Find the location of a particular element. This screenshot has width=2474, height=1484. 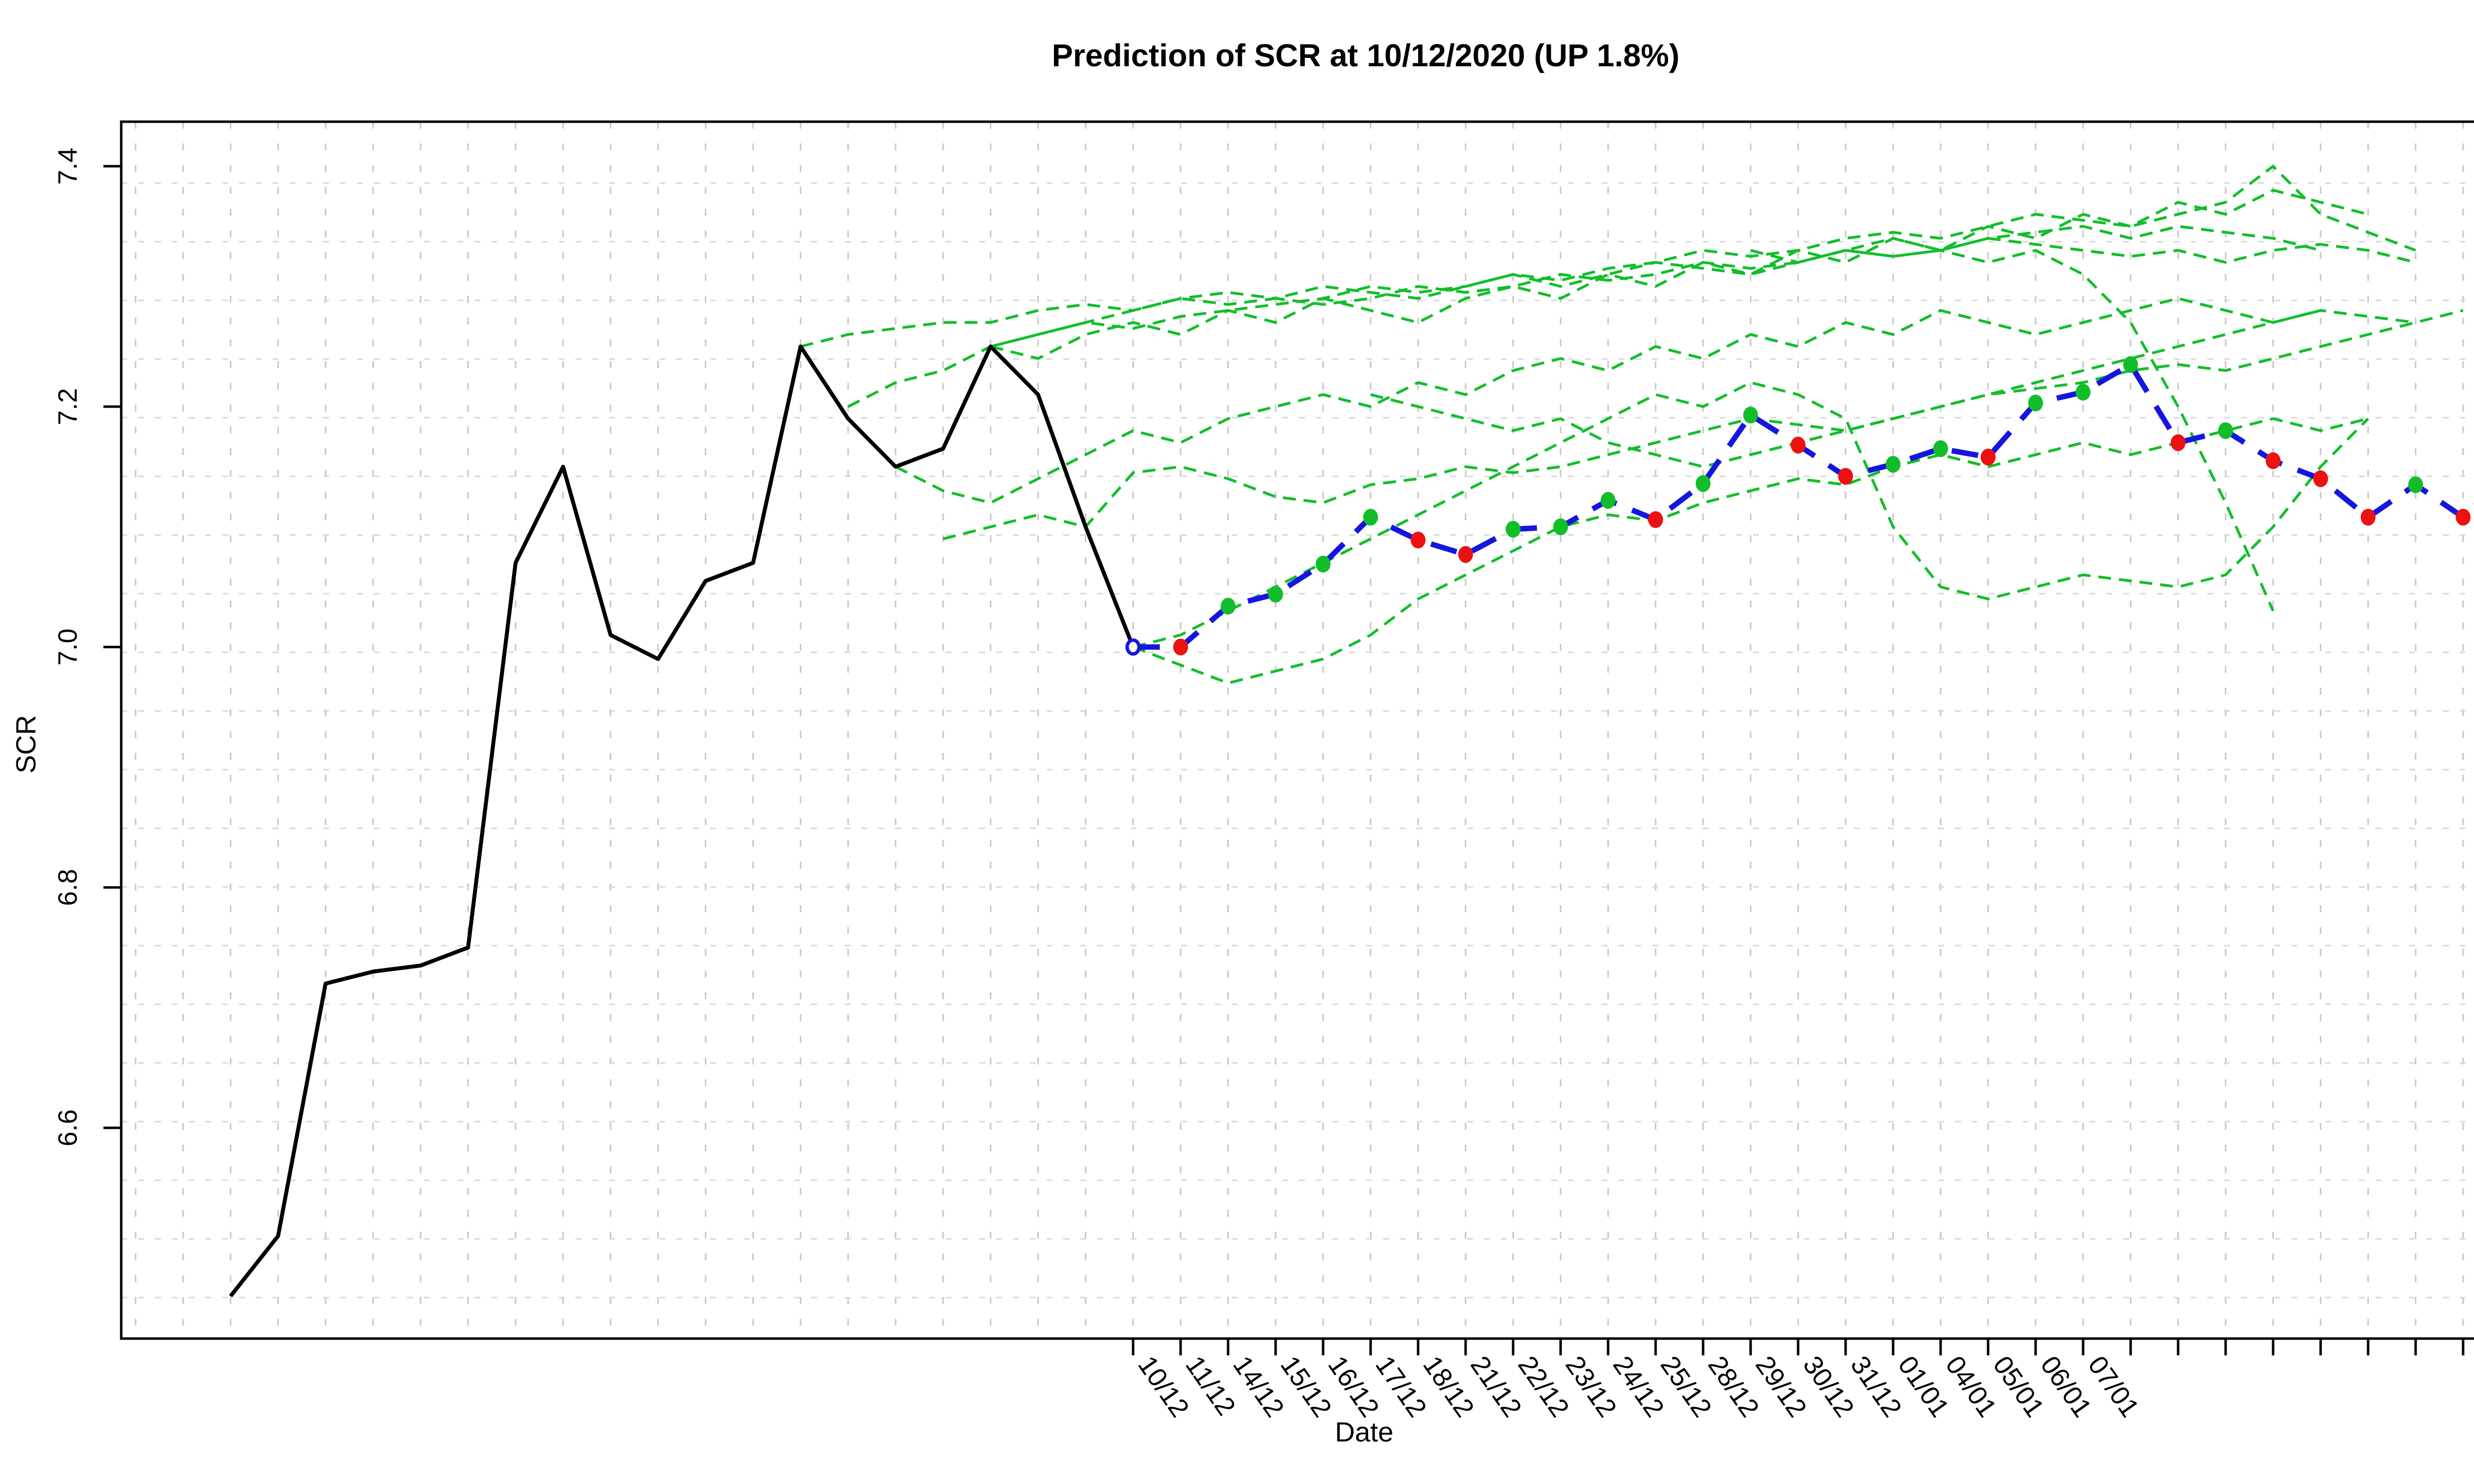

x-axis-title: Date is located at coordinates (1364, 1431).